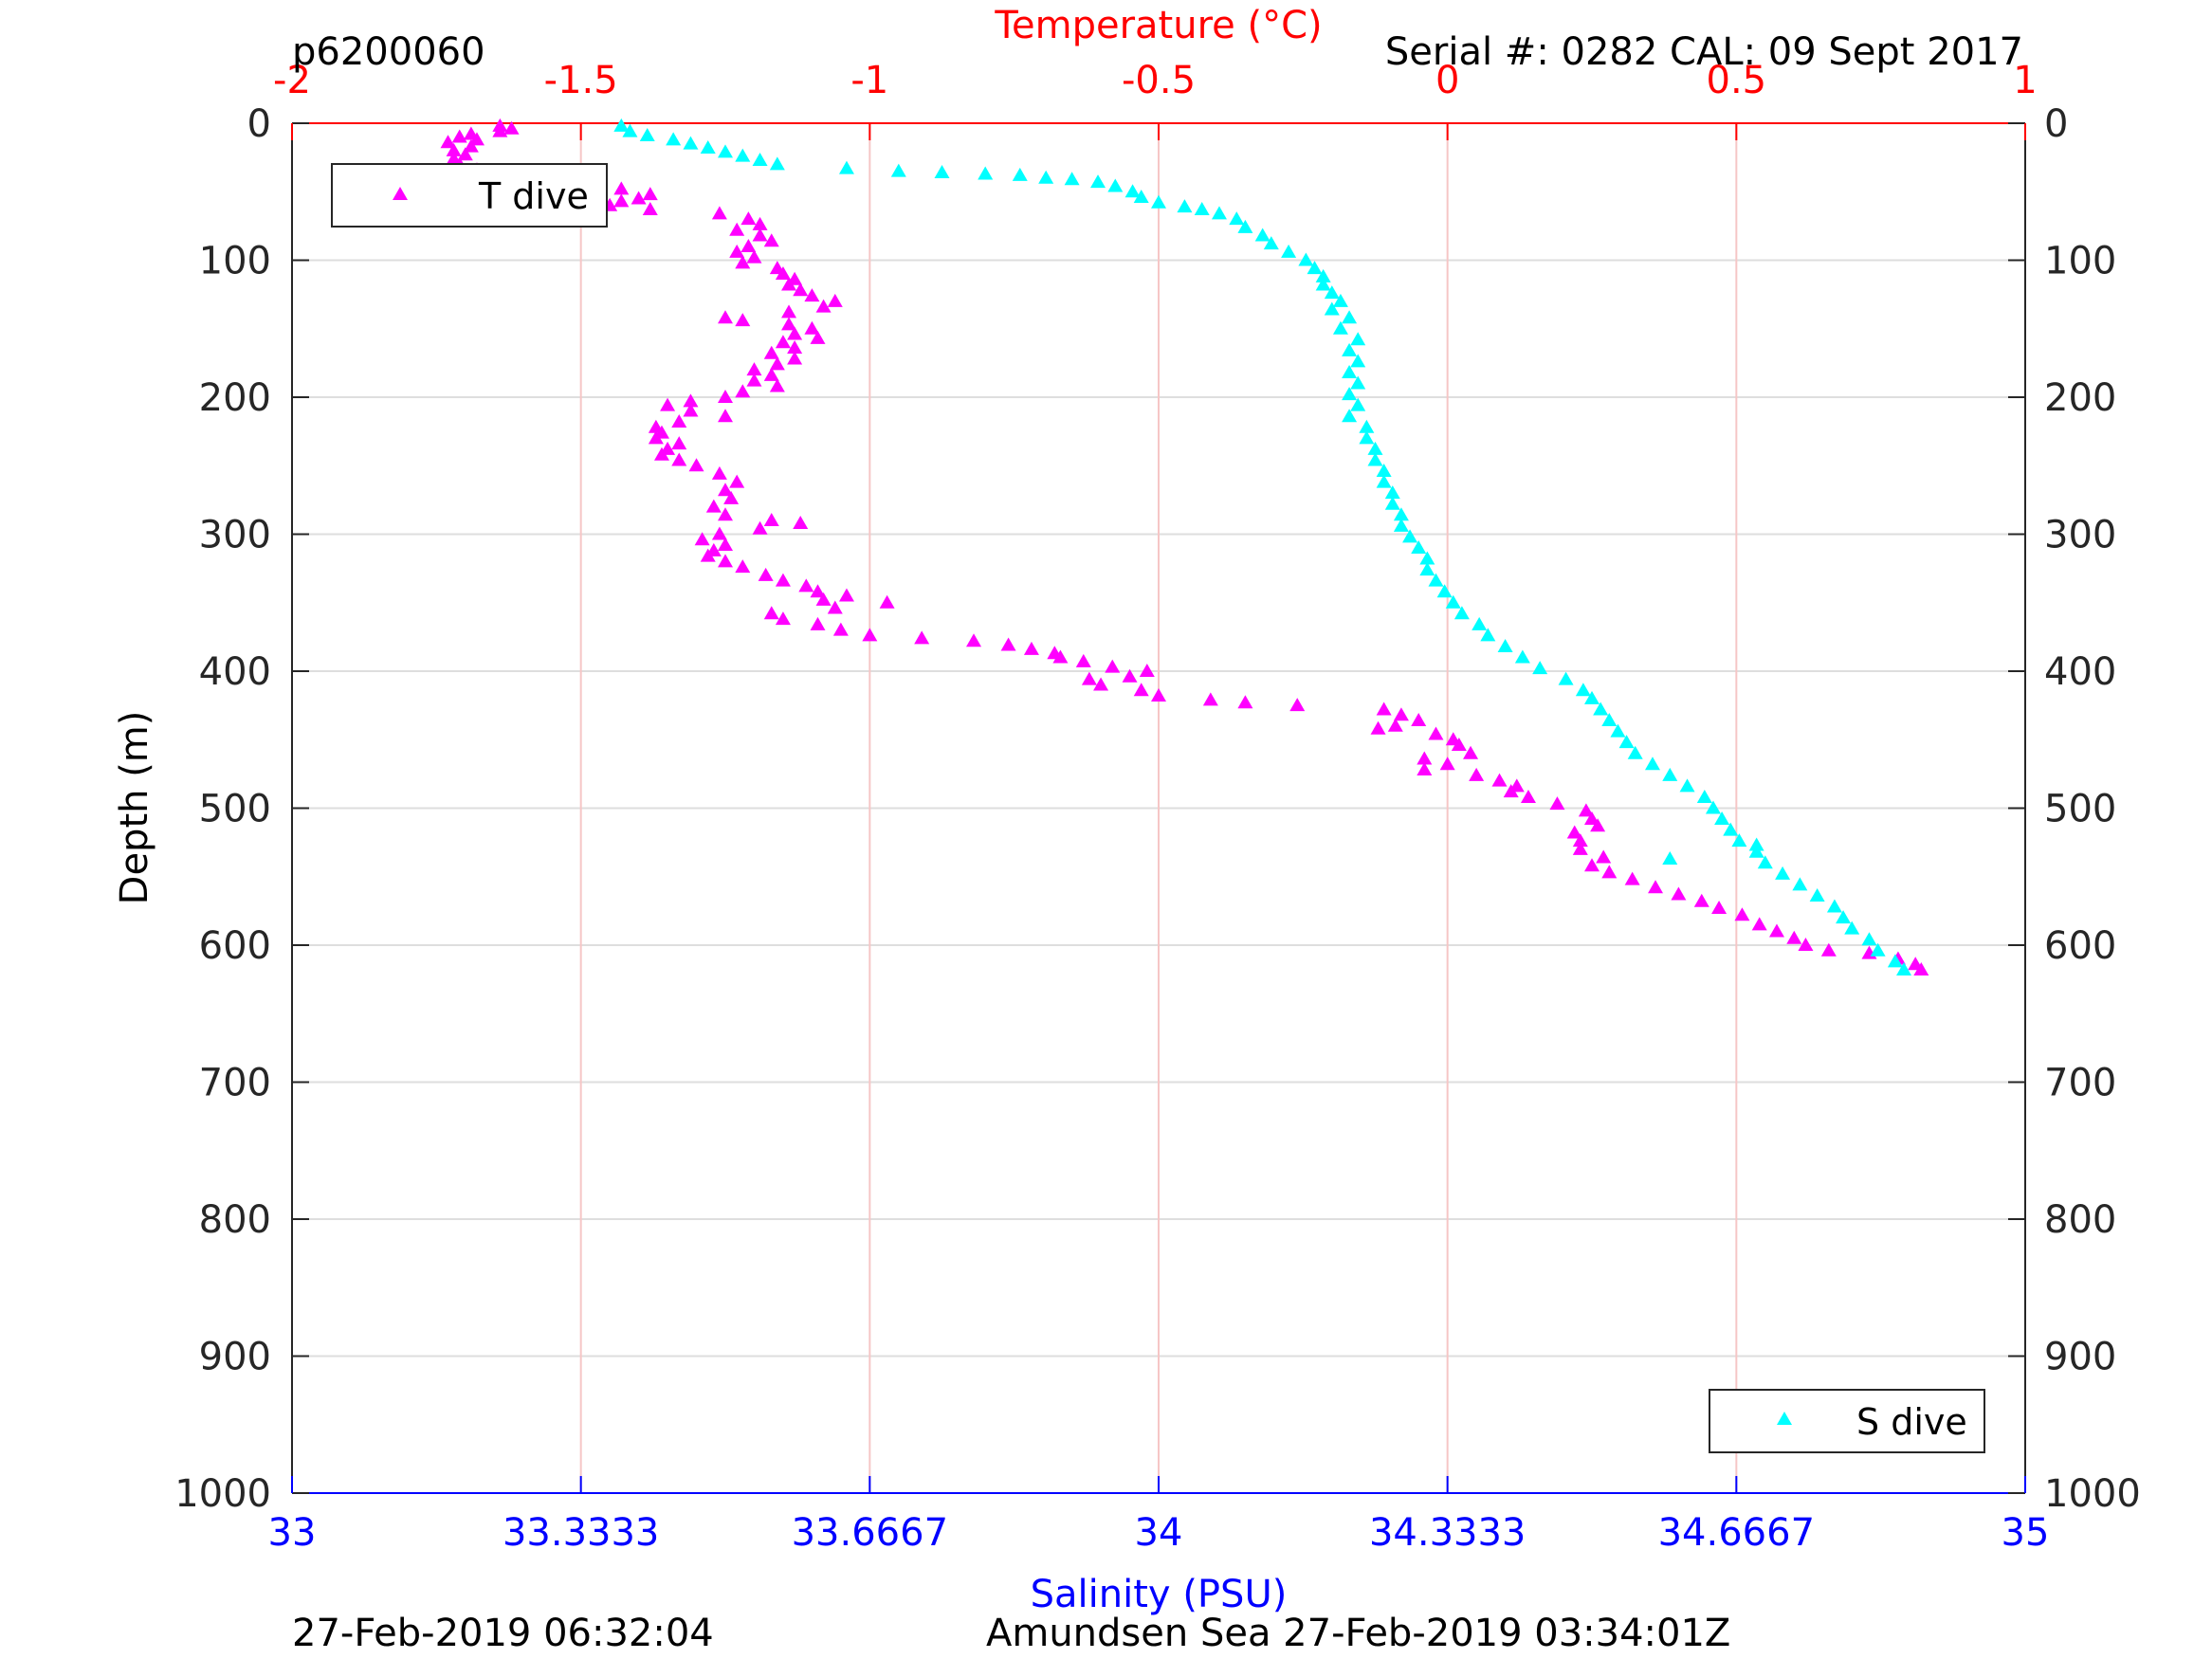  I want to click on serial-calibration-label: Serial #: 0282 CAL: 09 Sept 2017, so click(1704, 52).